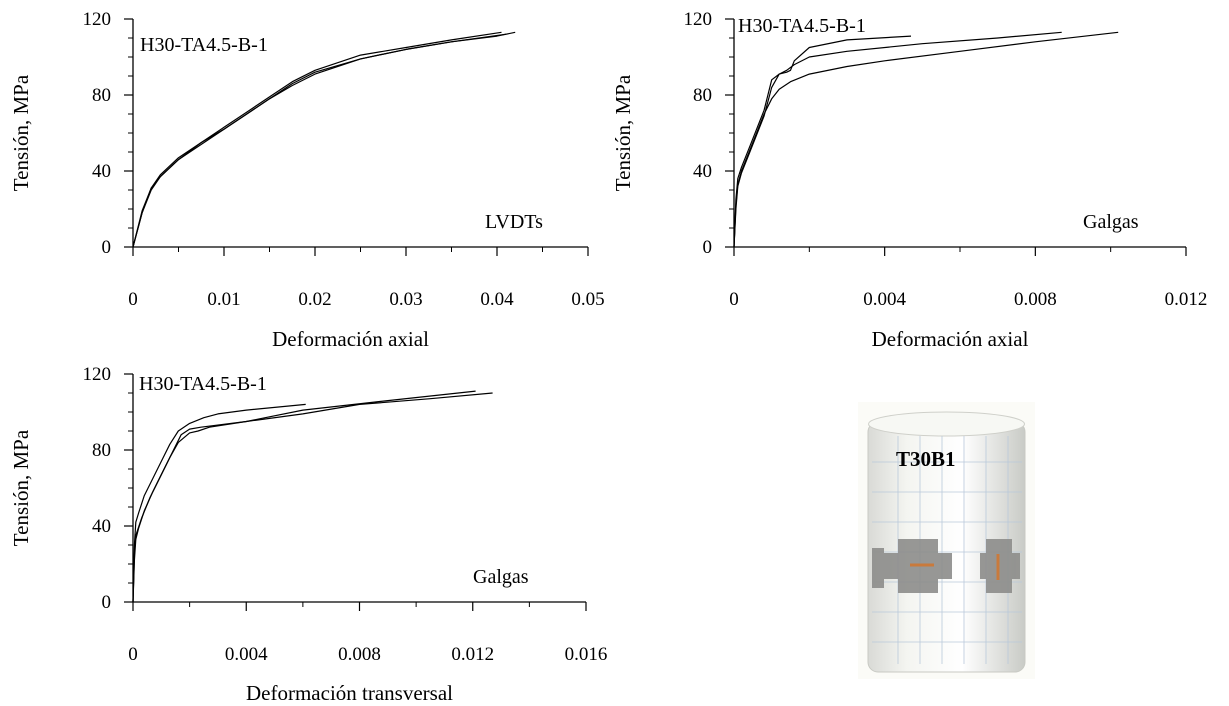 The image size is (1229, 706). I want to click on specimen-photo: T30B1, so click(946, 540).